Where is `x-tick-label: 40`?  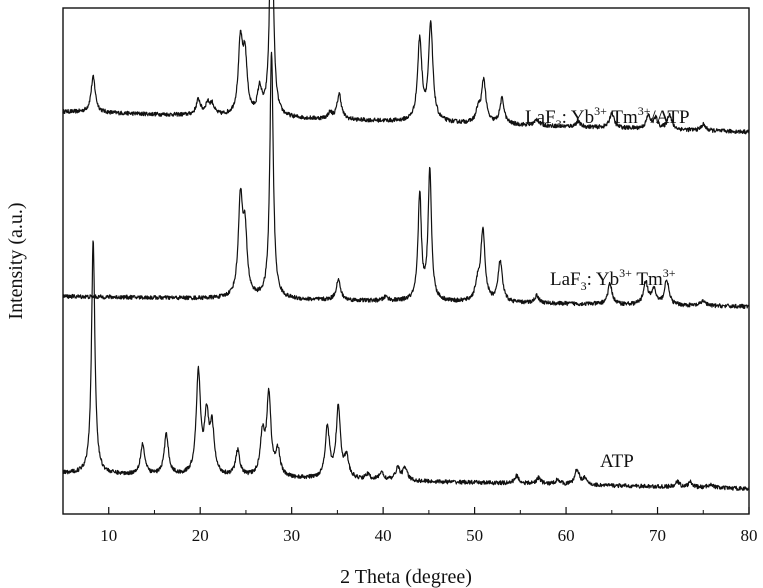
x-tick-label: 40 is located at coordinates (383, 535).